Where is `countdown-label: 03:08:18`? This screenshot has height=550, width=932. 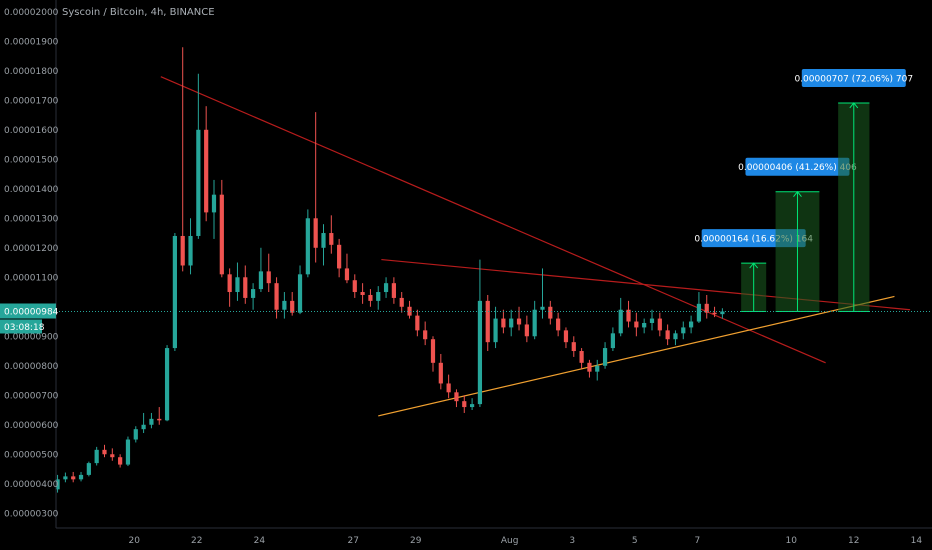
countdown-label: 03:08:18 is located at coordinates (24, 328).